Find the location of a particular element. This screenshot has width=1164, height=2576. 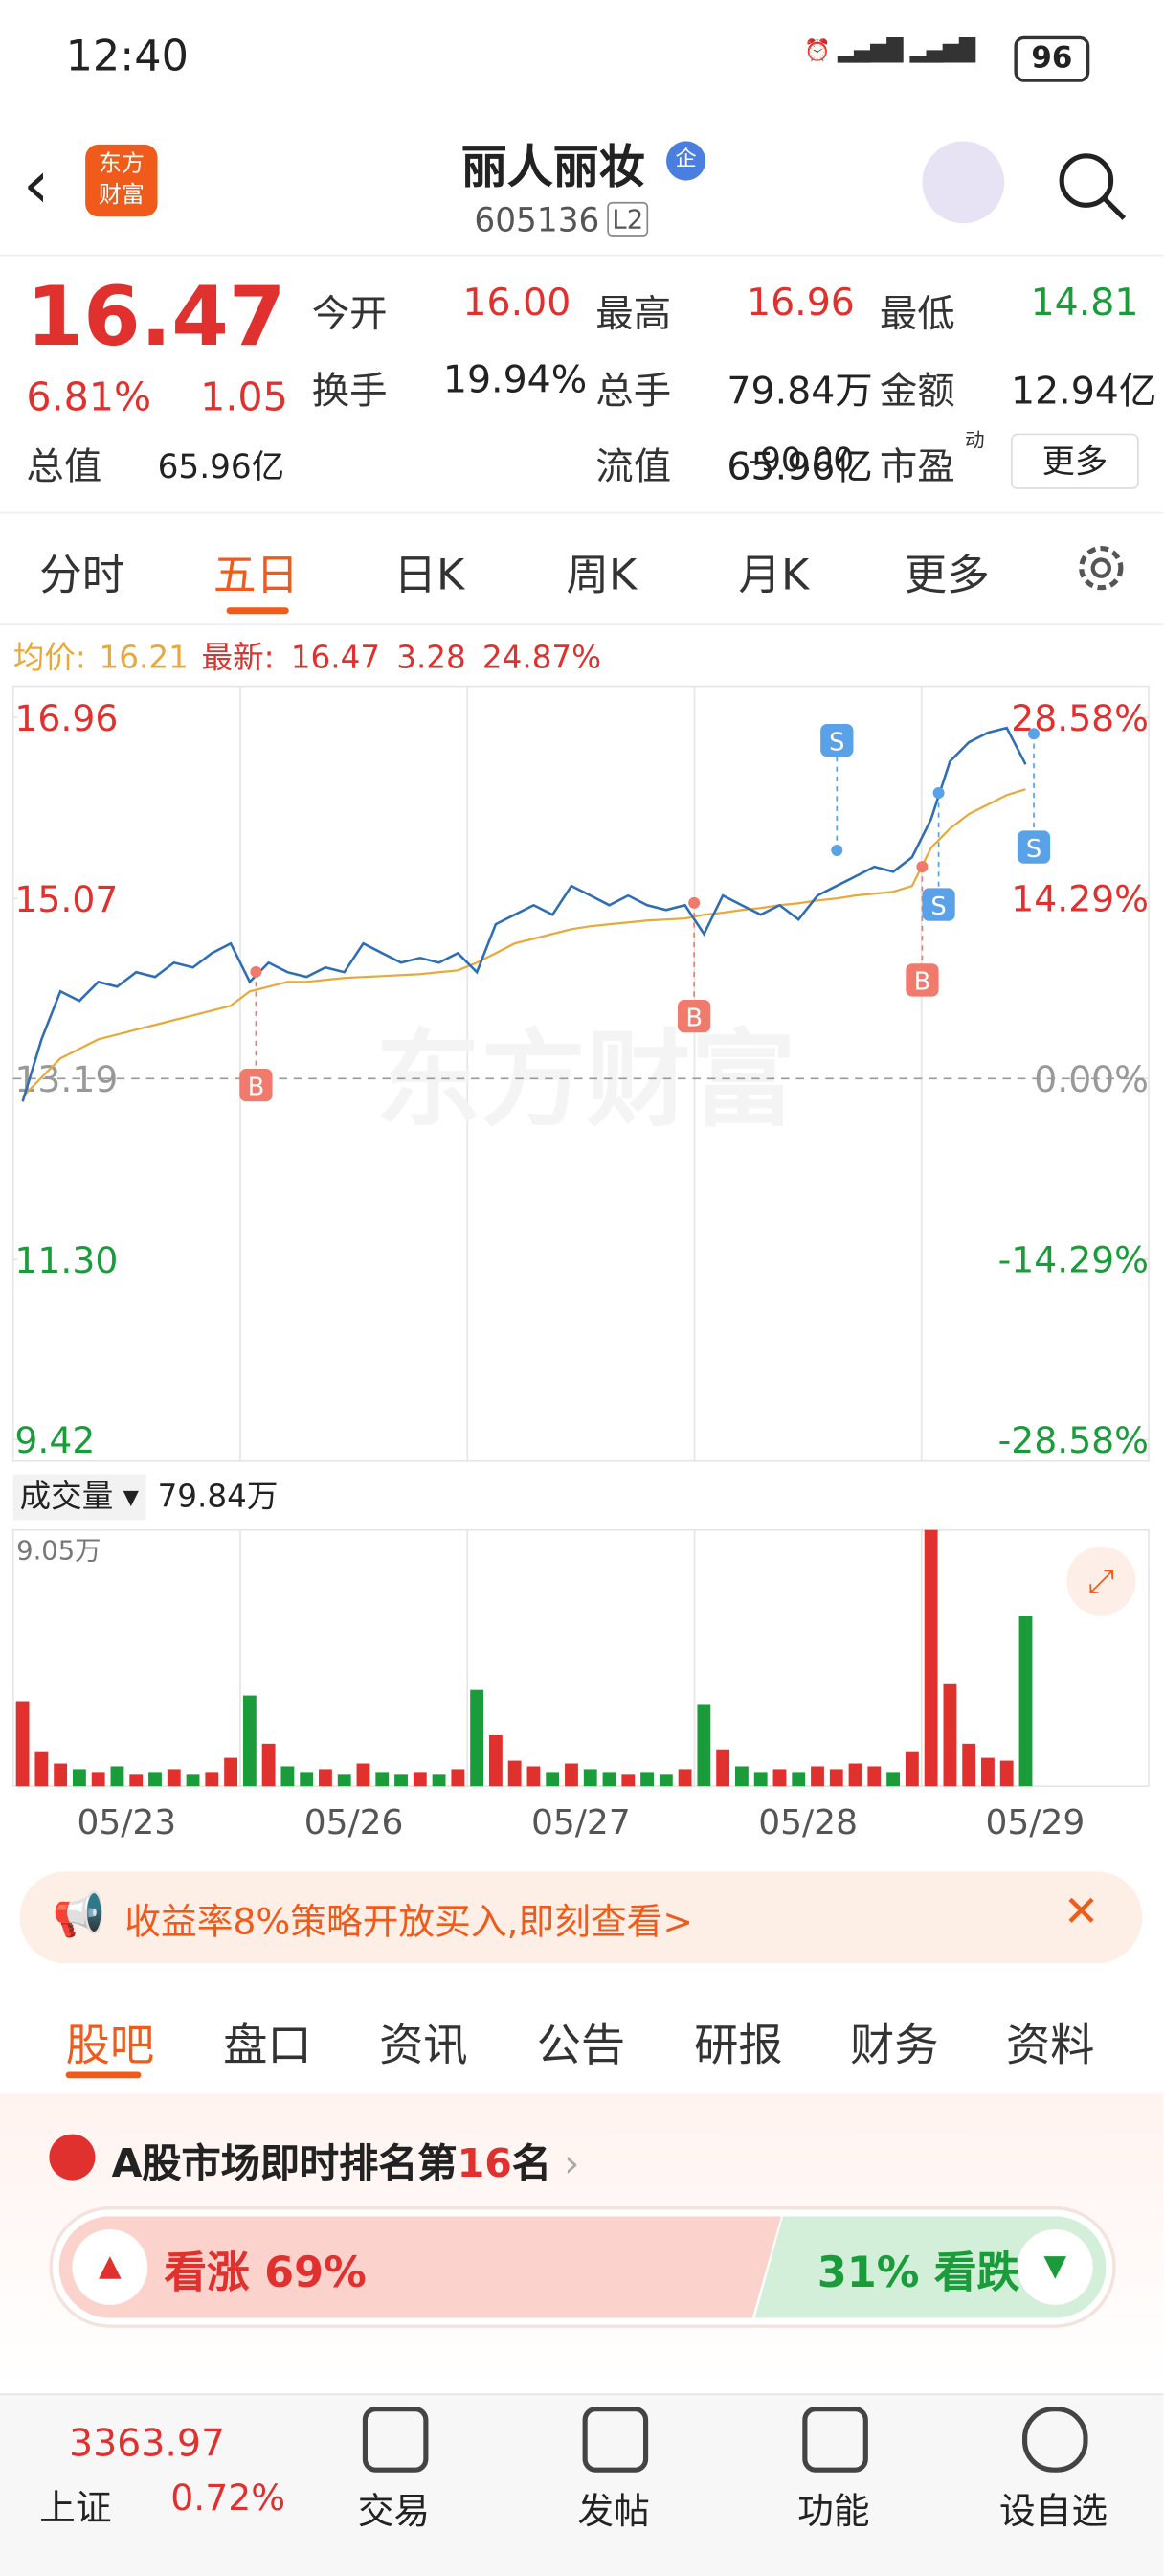

tab: 周K is located at coordinates (602, 576).